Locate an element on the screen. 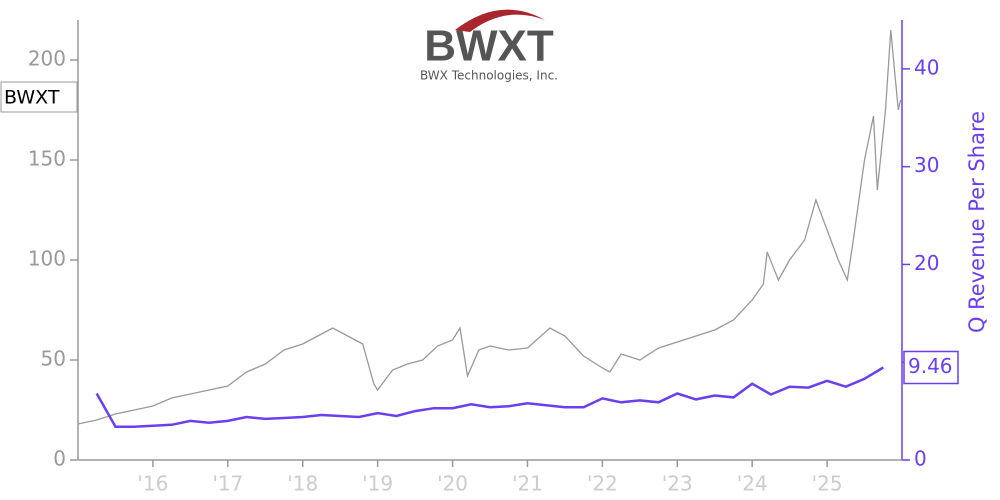  last-value-label: 9.46 is located at coordinates (930, 366).